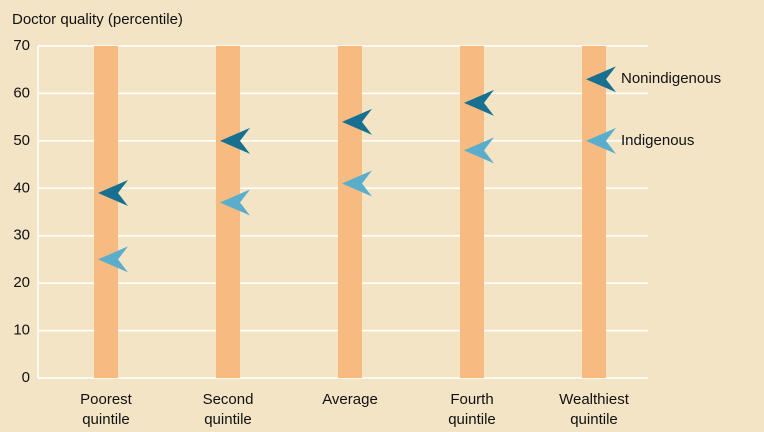  What do you see at coordinates (671, 78) in the screenshot?
I see `series-label: Nonindigenous` at bounding box center [671, 78].